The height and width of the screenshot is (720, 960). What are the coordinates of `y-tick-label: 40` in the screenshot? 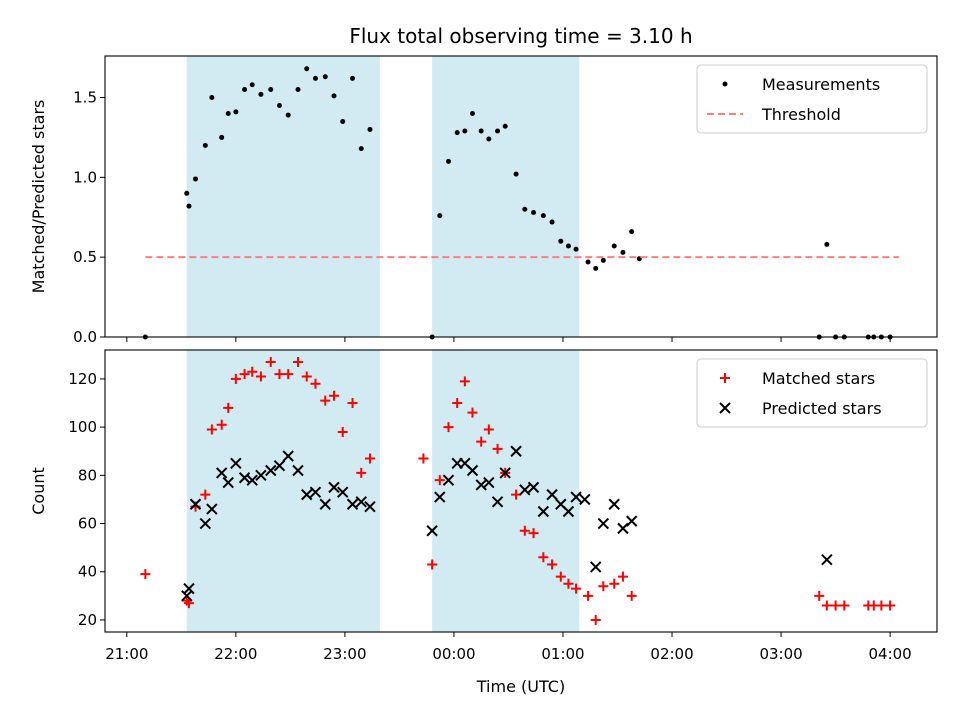 It's located at (87, 572).